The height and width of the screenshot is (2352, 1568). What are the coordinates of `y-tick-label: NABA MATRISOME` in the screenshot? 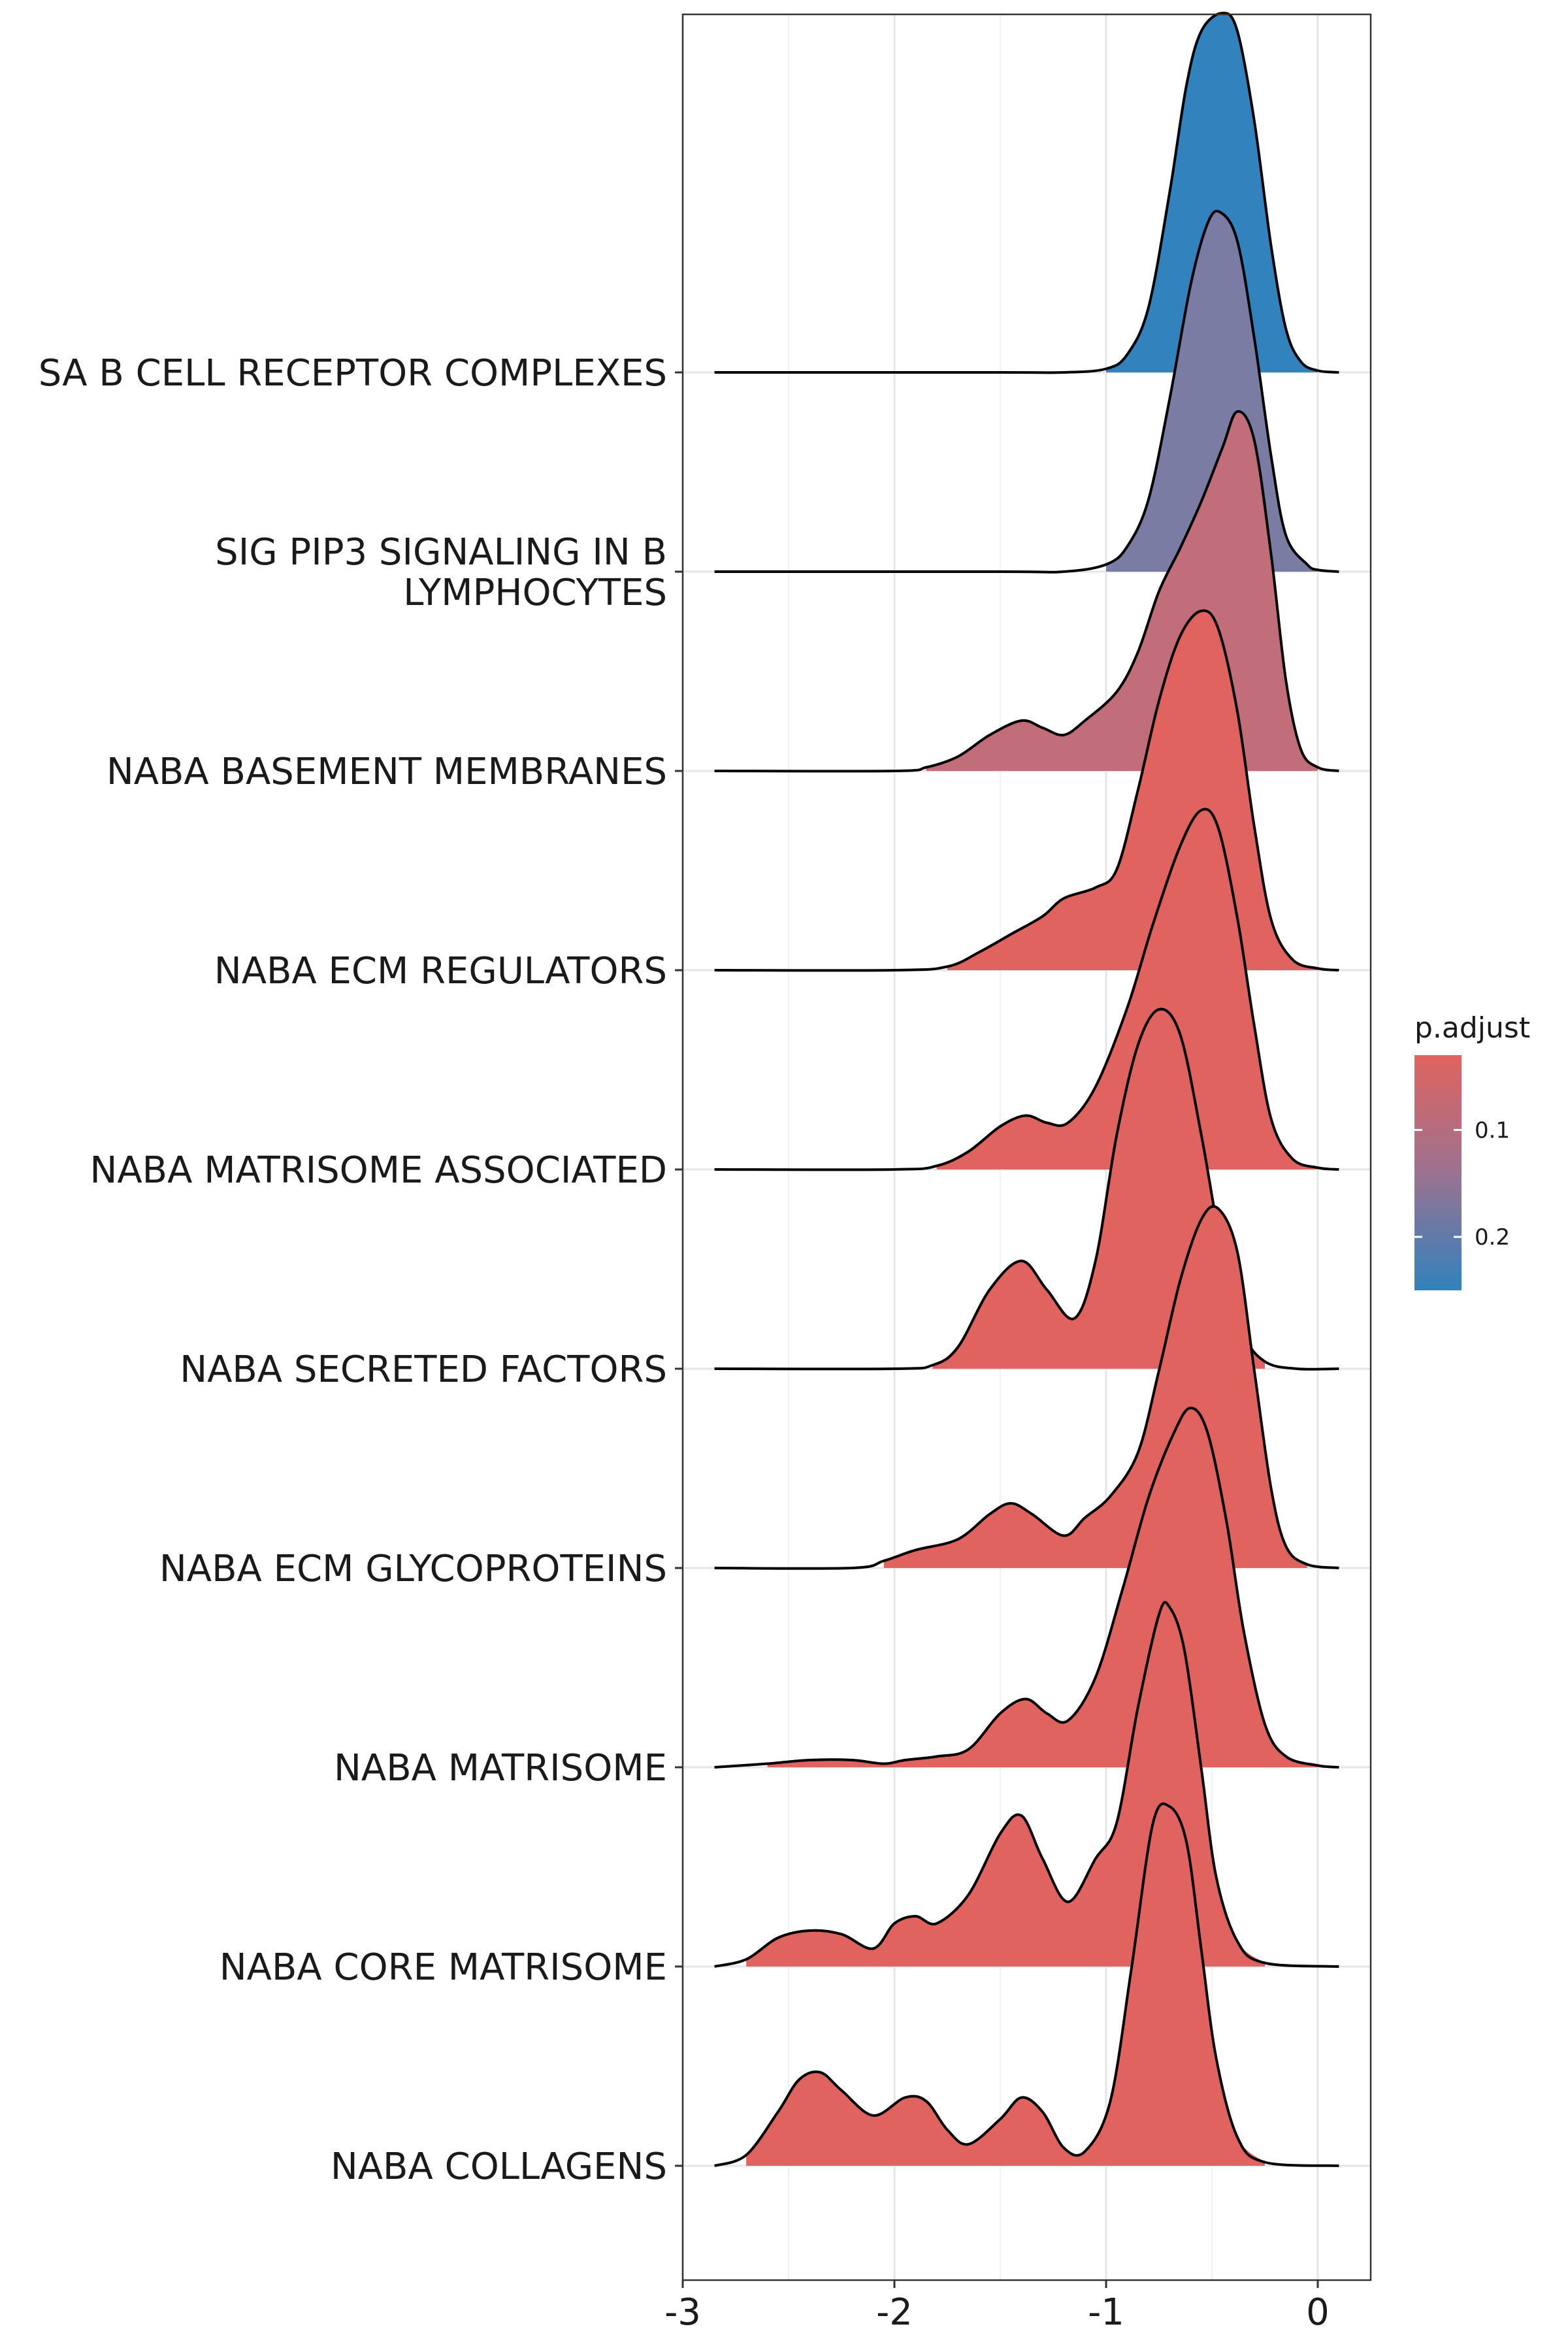 It's located at (500, 1768).